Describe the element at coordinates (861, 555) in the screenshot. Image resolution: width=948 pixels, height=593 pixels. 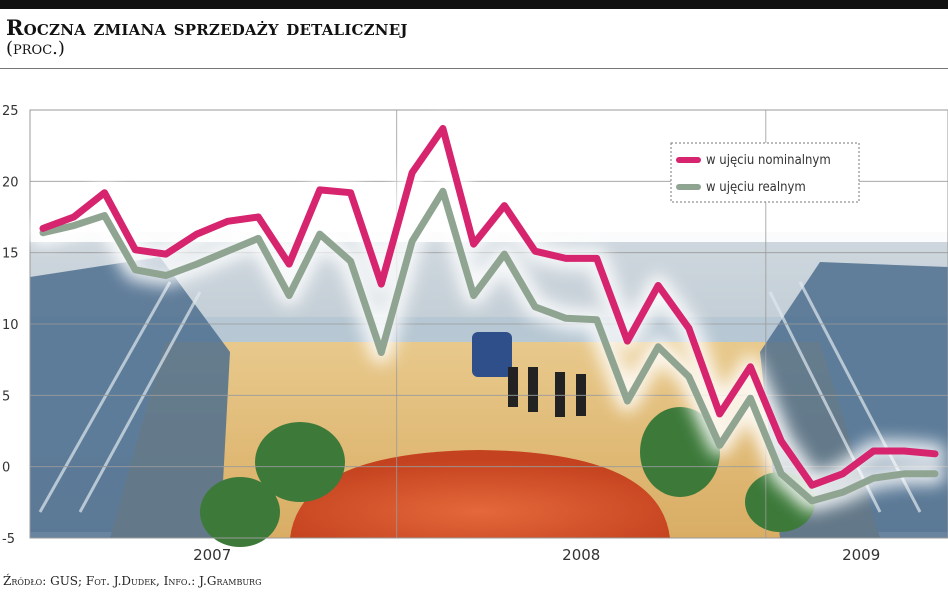
I see `x-year-label: 2009` at that location.